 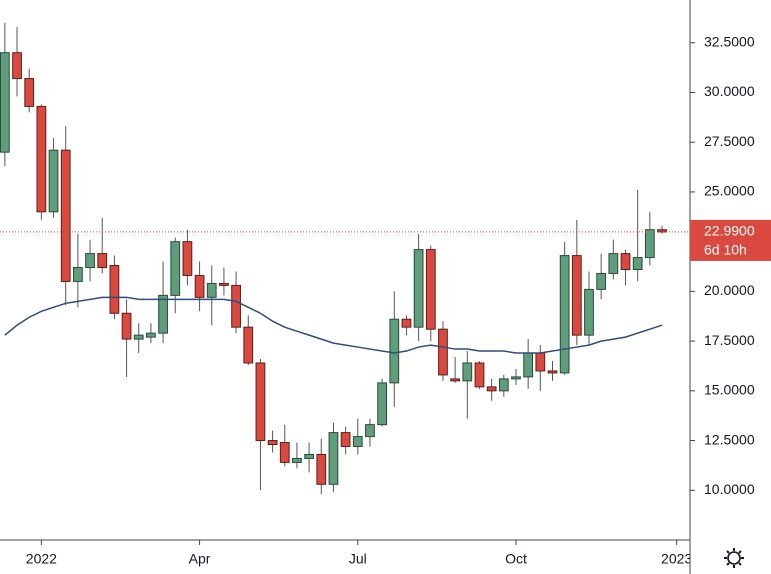 What do you see at coordinates (729, 141) in the screenshot?
I see `y-tick-label: 27.5000` at bounding box center [729, 141].